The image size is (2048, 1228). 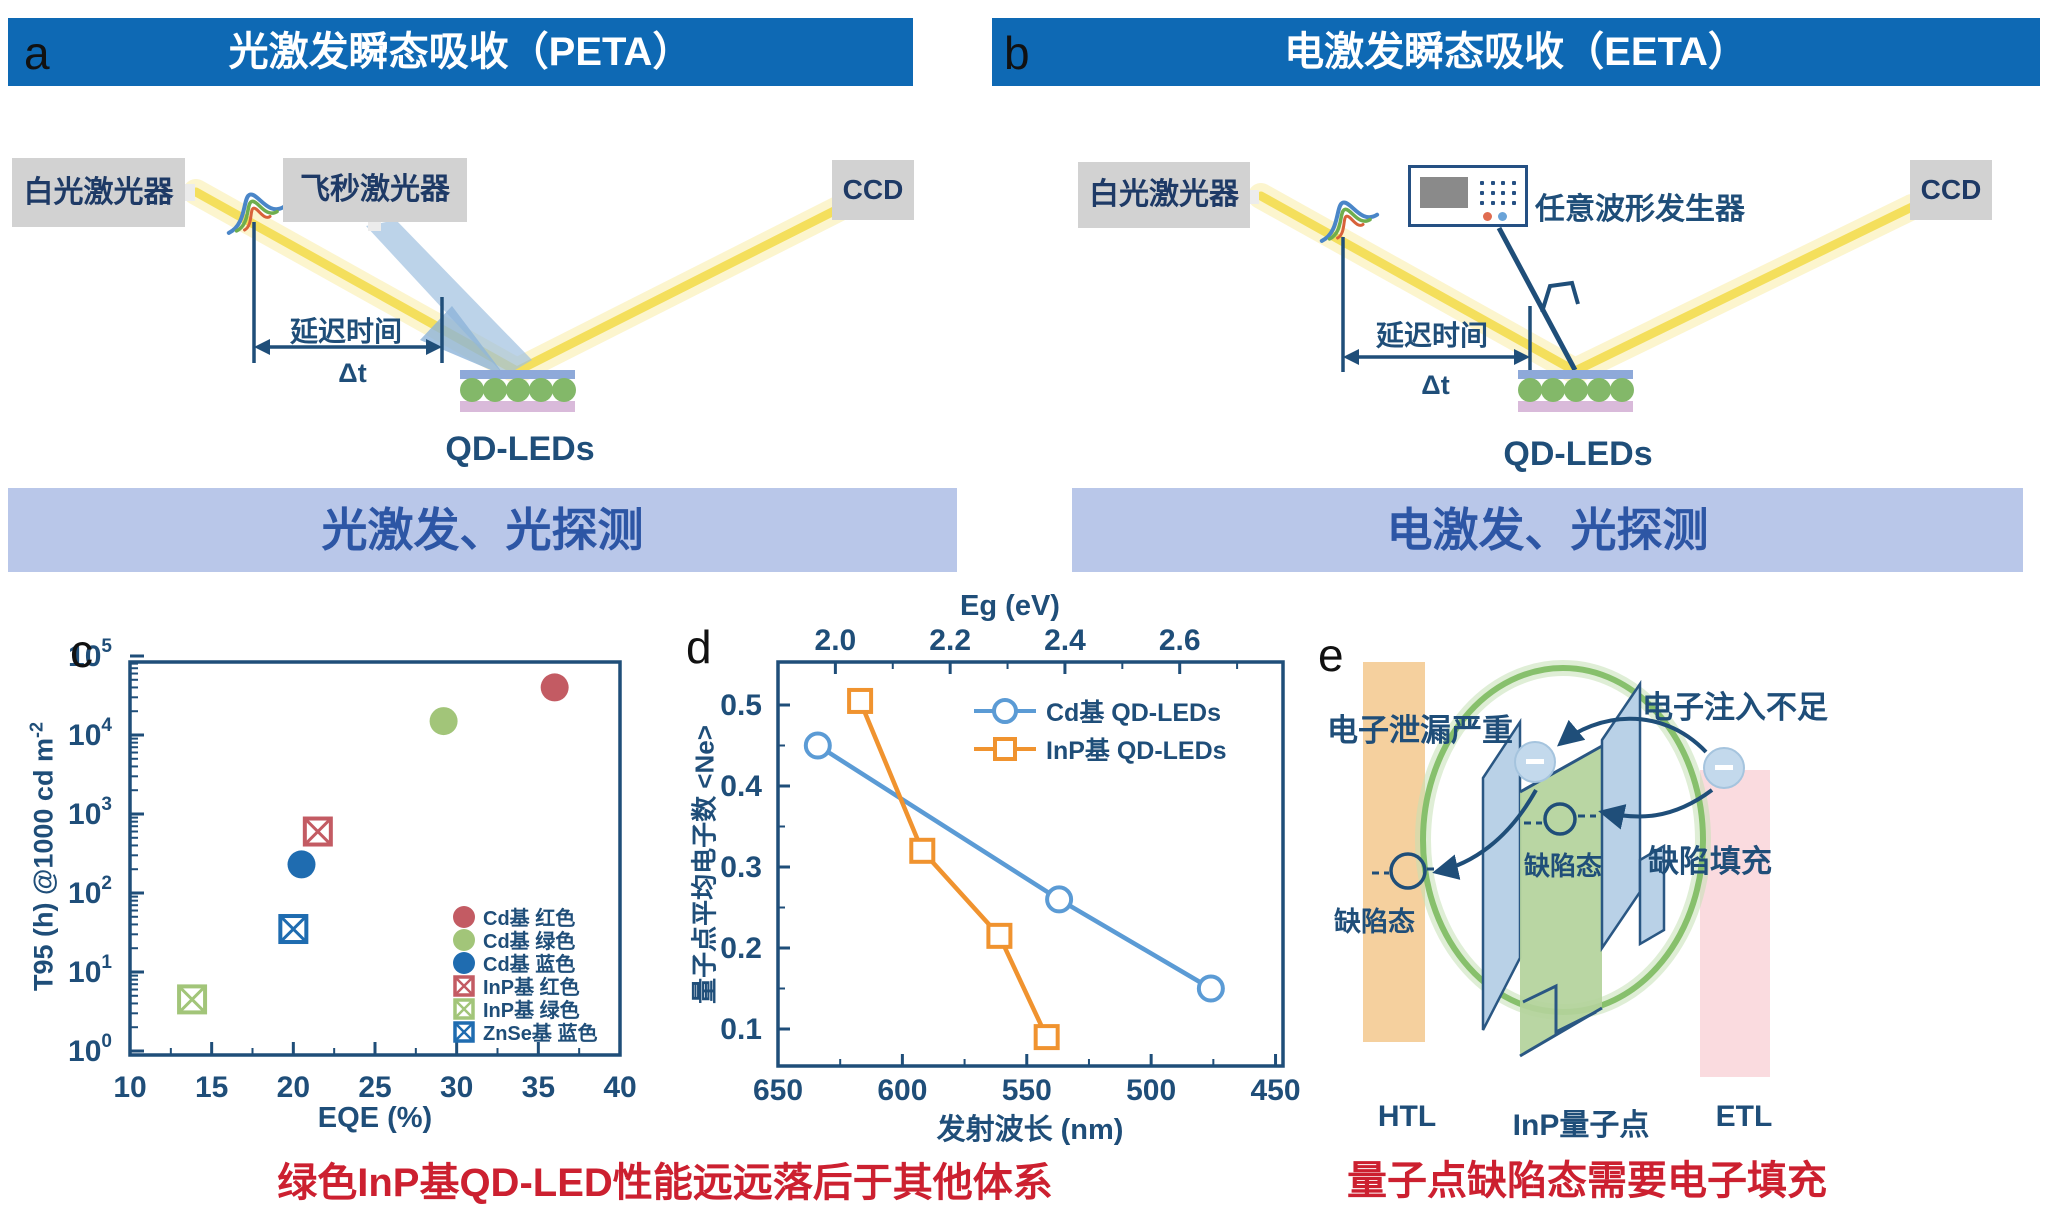 What do you see at coordinates (1134, 713) in the screenshot?
I see `legend-label: Cd基 QD-LEDs` at bounding box center [1134, 713].